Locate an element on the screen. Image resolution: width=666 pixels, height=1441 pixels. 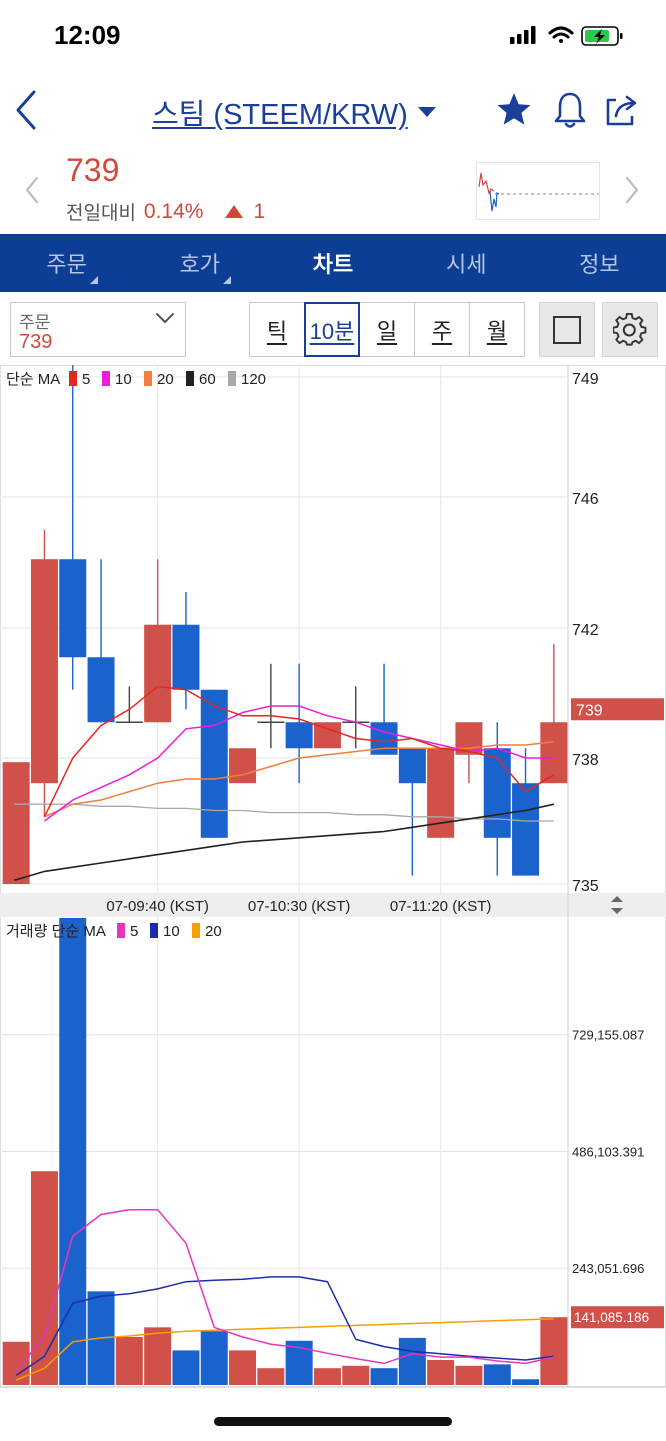
status-bar: 12:09 is located at coordinates (333, 36).